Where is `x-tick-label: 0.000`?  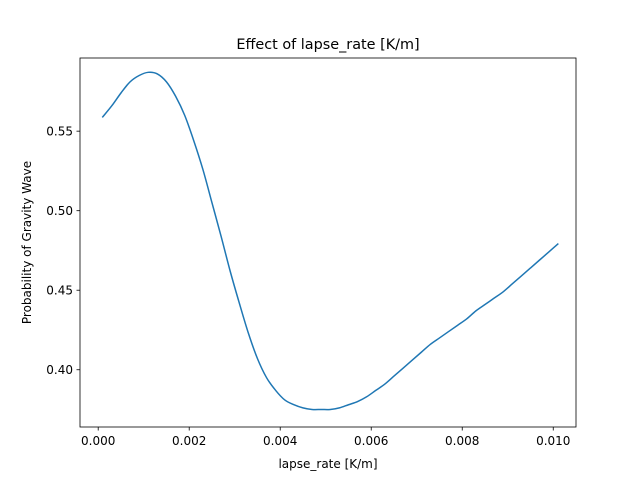 x-tick-label: 0.000 is located at coordinates (98, 441).